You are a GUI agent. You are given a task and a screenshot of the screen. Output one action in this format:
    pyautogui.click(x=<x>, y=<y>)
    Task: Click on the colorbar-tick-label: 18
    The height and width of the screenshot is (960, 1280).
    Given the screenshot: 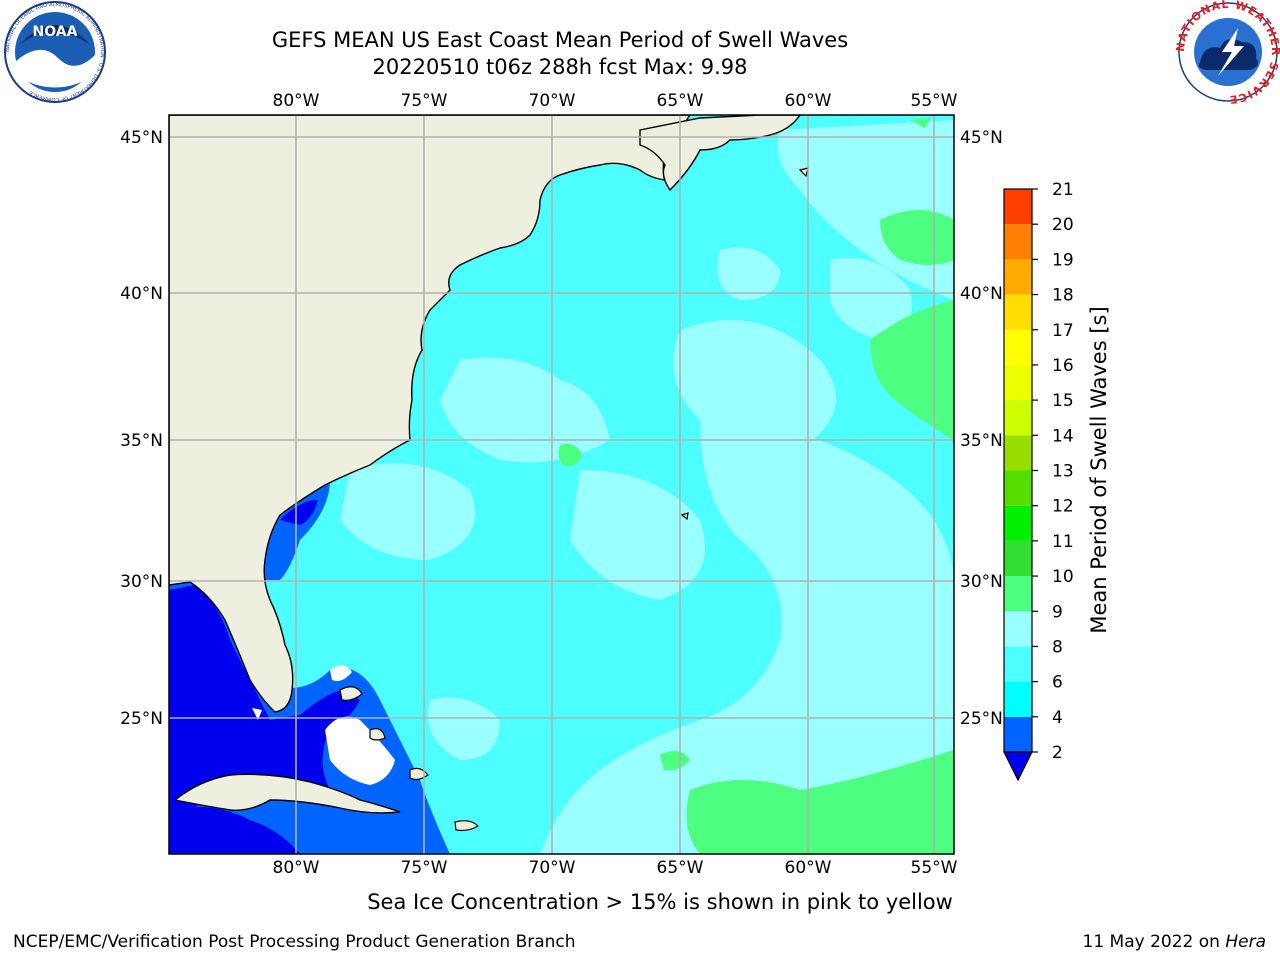 What is the action you would take?
    pyautogui.click(x=1063, y=296)
    